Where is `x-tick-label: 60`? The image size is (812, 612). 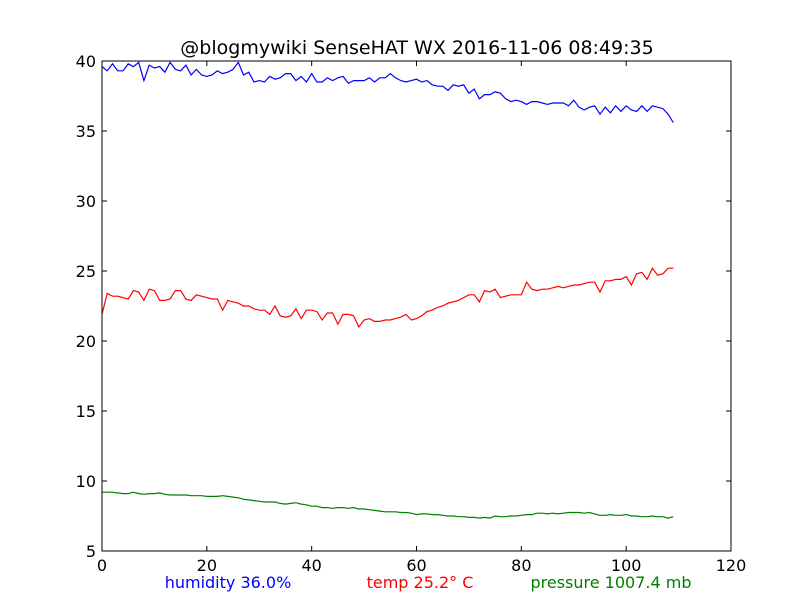 x-tick-label: 60 is located at coordinates (416, 565).